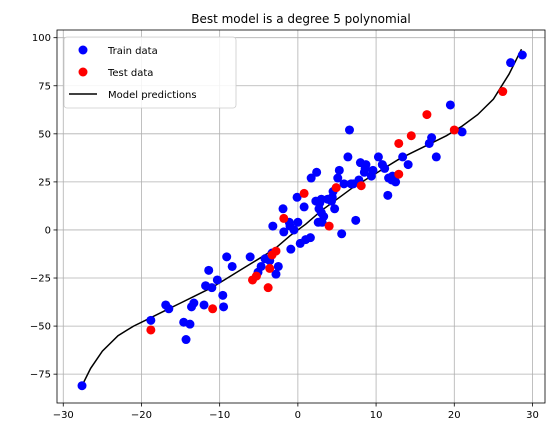 The height and width of the screenshot is (435, 554). Describe the element at coordinates (83, 72) in the screenshot. I see `legend-marker-test-data` at that location.